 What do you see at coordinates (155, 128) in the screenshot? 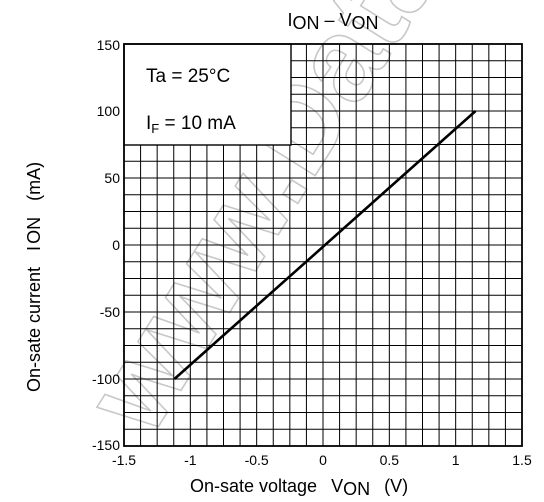
I see `annotation-subscript: F` at bounding box center [155, 128].